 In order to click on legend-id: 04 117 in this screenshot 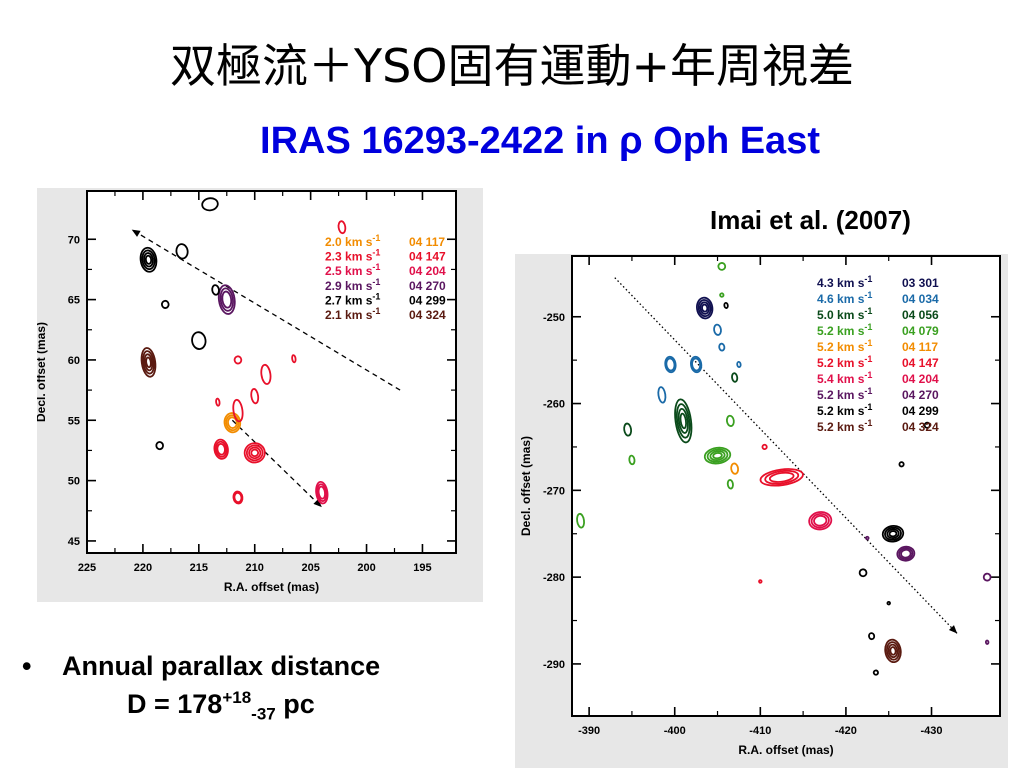, I will do `click(920, 347)`.